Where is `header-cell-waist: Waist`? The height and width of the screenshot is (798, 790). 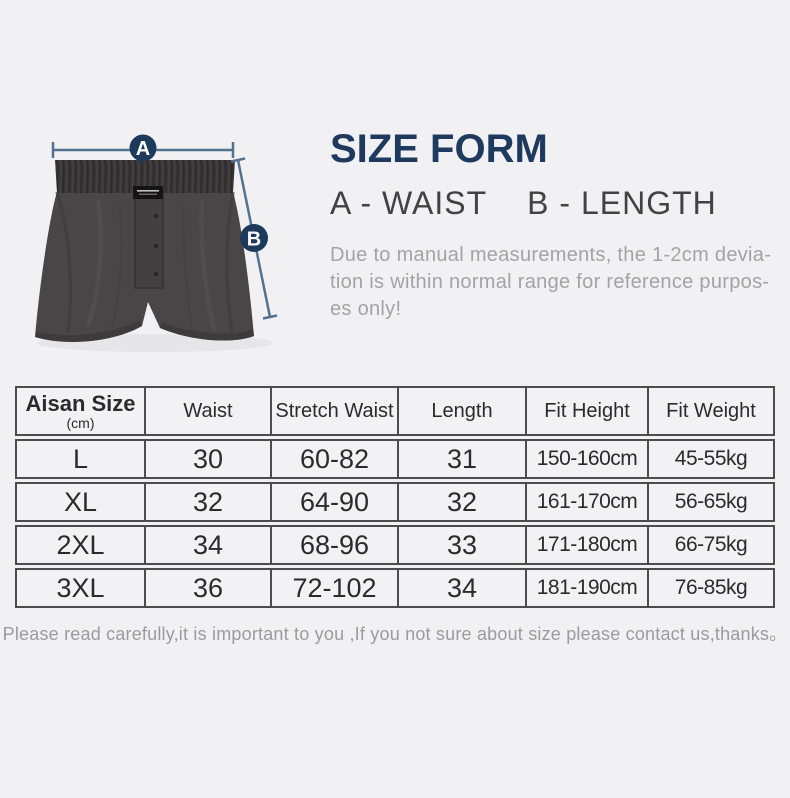 header-cell-waist: Waist is located at coordinates (207, 411).